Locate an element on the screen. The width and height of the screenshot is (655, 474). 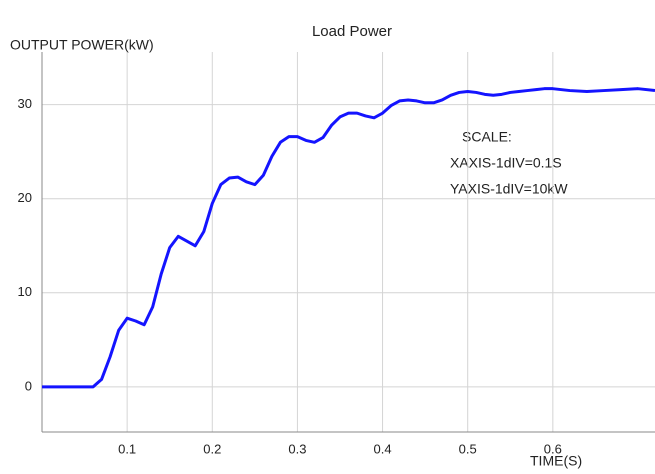
annotation: SCALE: is located at coordinates (487, 137).